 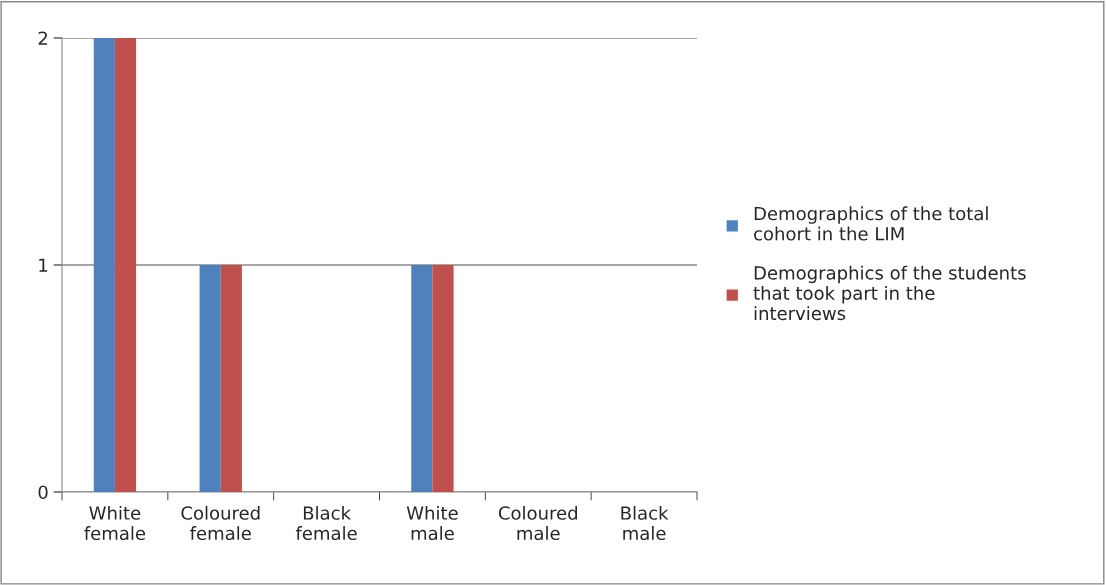 What do you see at coordinates (645, 523) in the screenshot?
I see `x-tick-label: Black male` at bounding box center [645, 523].